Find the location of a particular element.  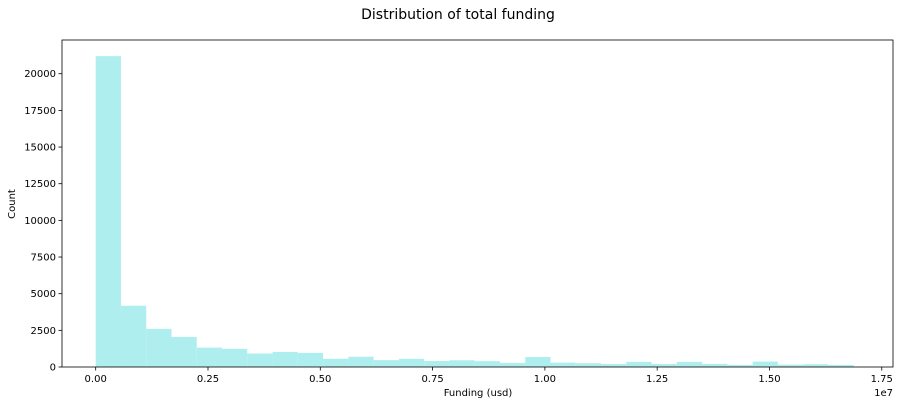

x-tick-label: 0.25 is located at coordinates (208, 379).